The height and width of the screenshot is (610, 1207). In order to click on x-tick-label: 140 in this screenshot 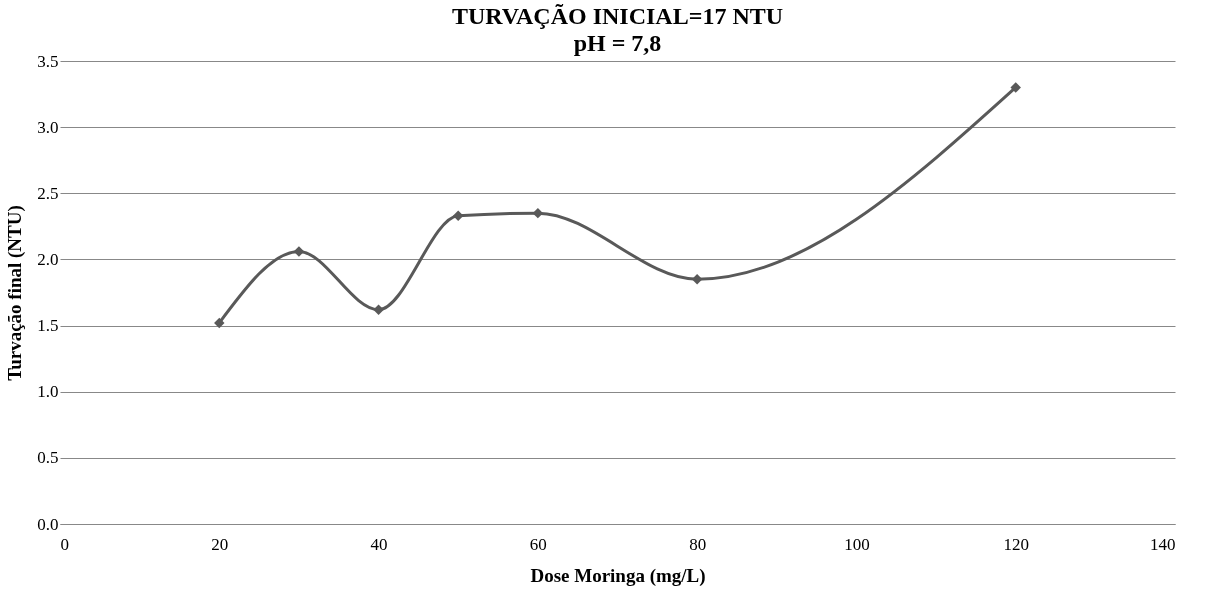, I will do `click(1163, 544)`.